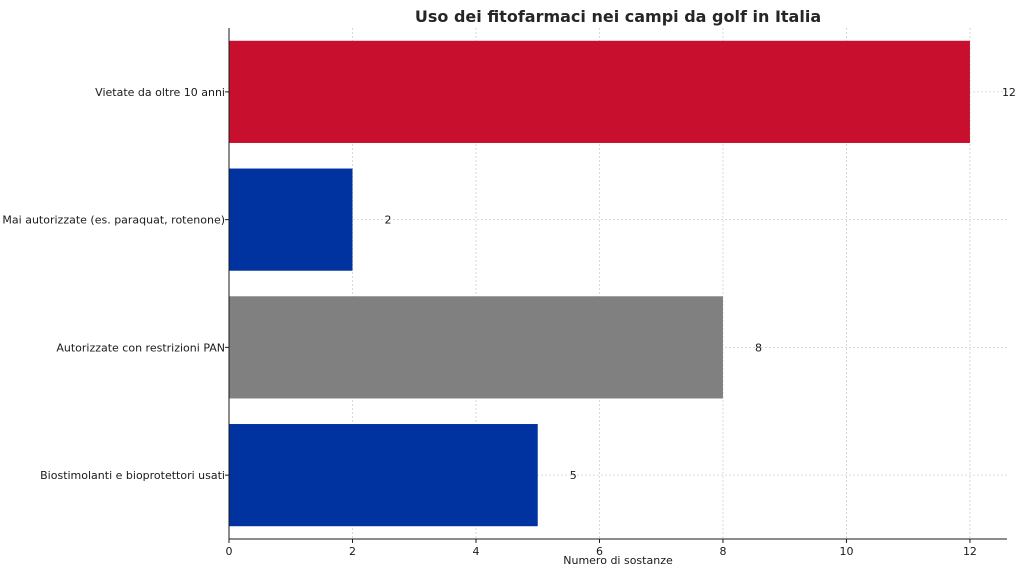  What do you see at coordinates (113, 220) in the screenshot?
I see `category-label: Mai autorizzate (es. paraquat, rotenone)` at bounding box center [113, 220].